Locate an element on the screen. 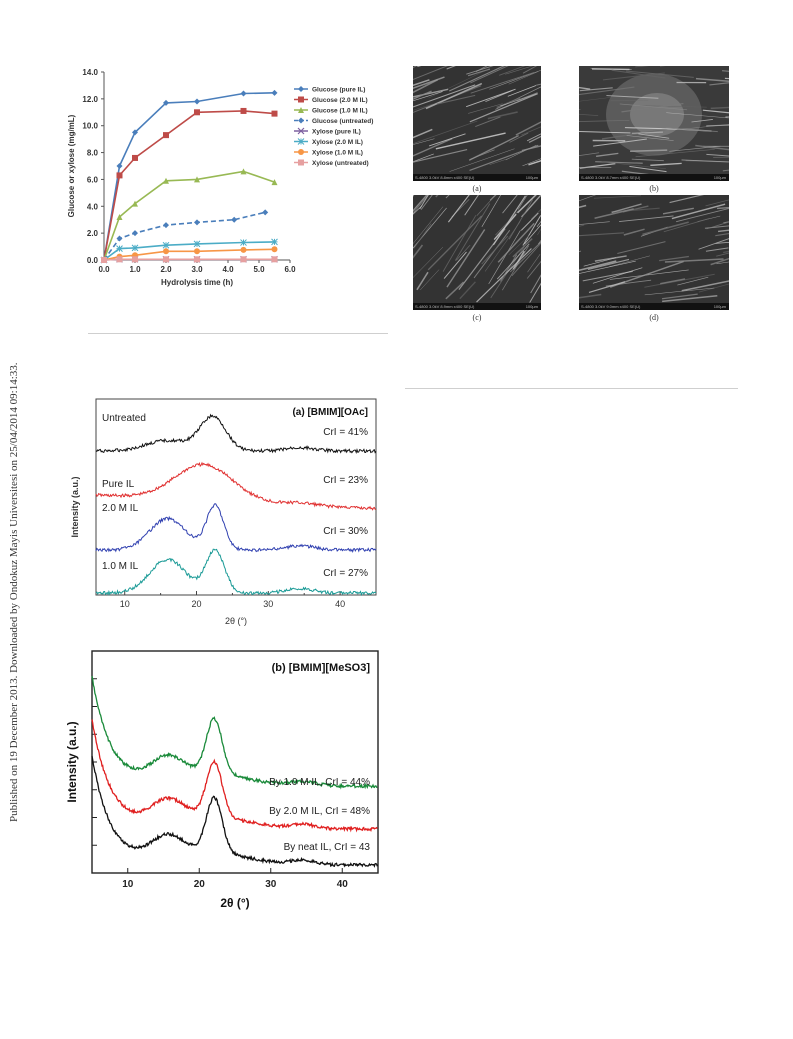 This screenshot has height=1039, width=793. x-tick-label: 40 is located at coordinates (340, 604).